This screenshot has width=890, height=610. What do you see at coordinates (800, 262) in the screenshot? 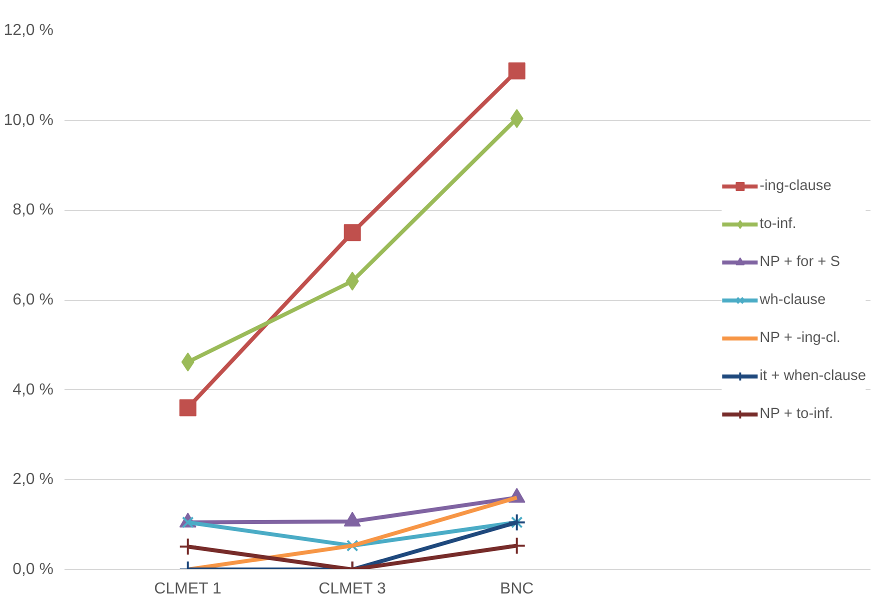
I see `legend-label: NP + for + S` at bounding box center [800, 262].